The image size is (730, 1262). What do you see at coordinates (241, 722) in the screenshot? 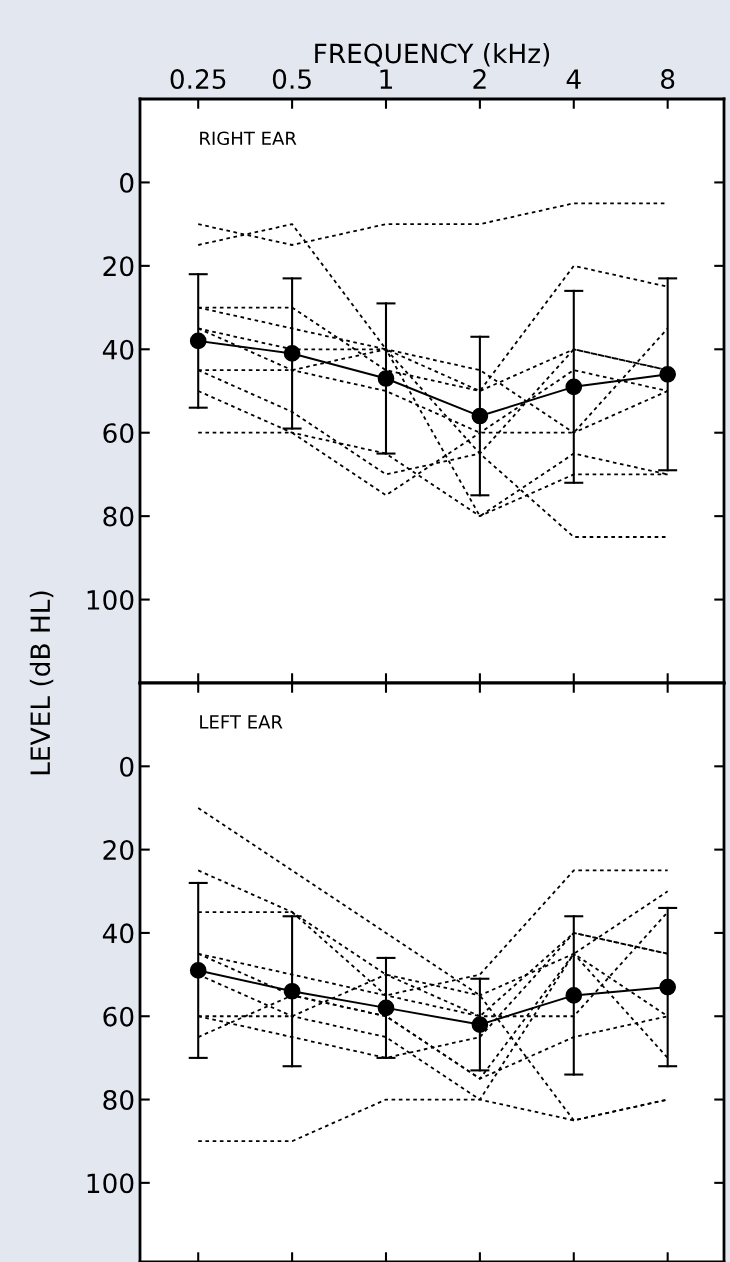
I see `annotation: LEFT EAR` at bounding box center [241, 722].